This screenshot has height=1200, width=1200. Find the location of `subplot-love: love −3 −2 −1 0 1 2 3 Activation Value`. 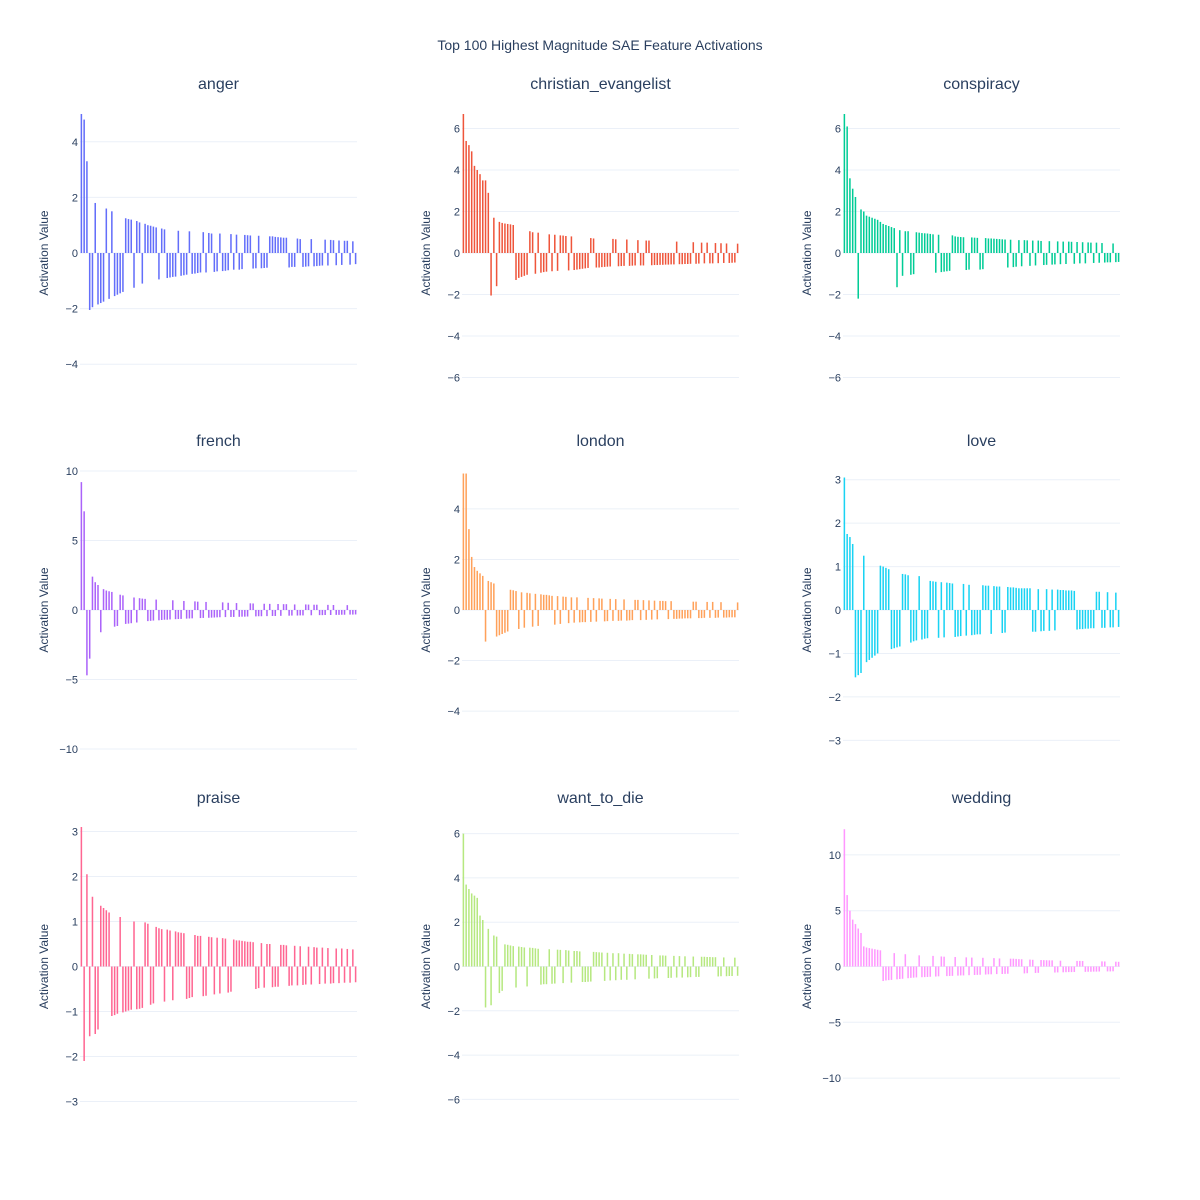

subplot-love: love −3 −2 −1 0 1 2 3 Activation Value is located at coordinates (960, 590).